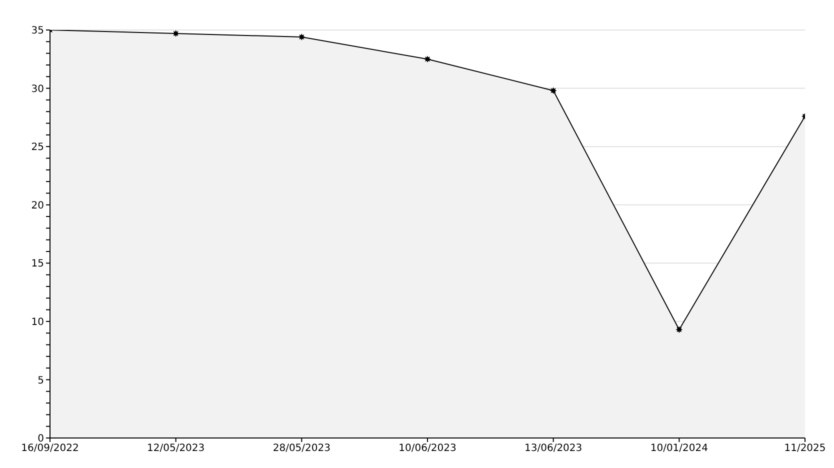 The height and width of the screenshot is (468, 834). What do you see at coordinates (301, 448) in the screenshot?
I see `x-tick-label: 28/05/2023` at bounding box center [301, 448].